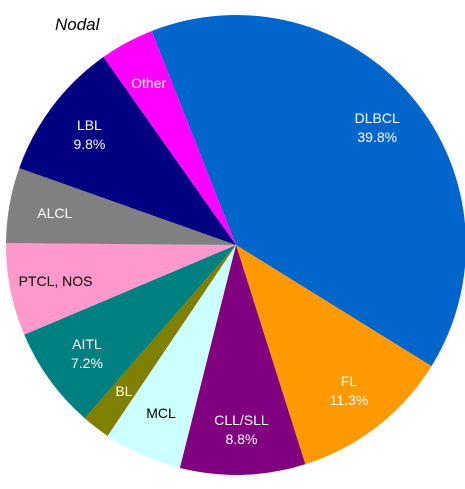 This screenshot has width=465, height=489. I want to click on slice-label-bl: BL, so click(123, 391).